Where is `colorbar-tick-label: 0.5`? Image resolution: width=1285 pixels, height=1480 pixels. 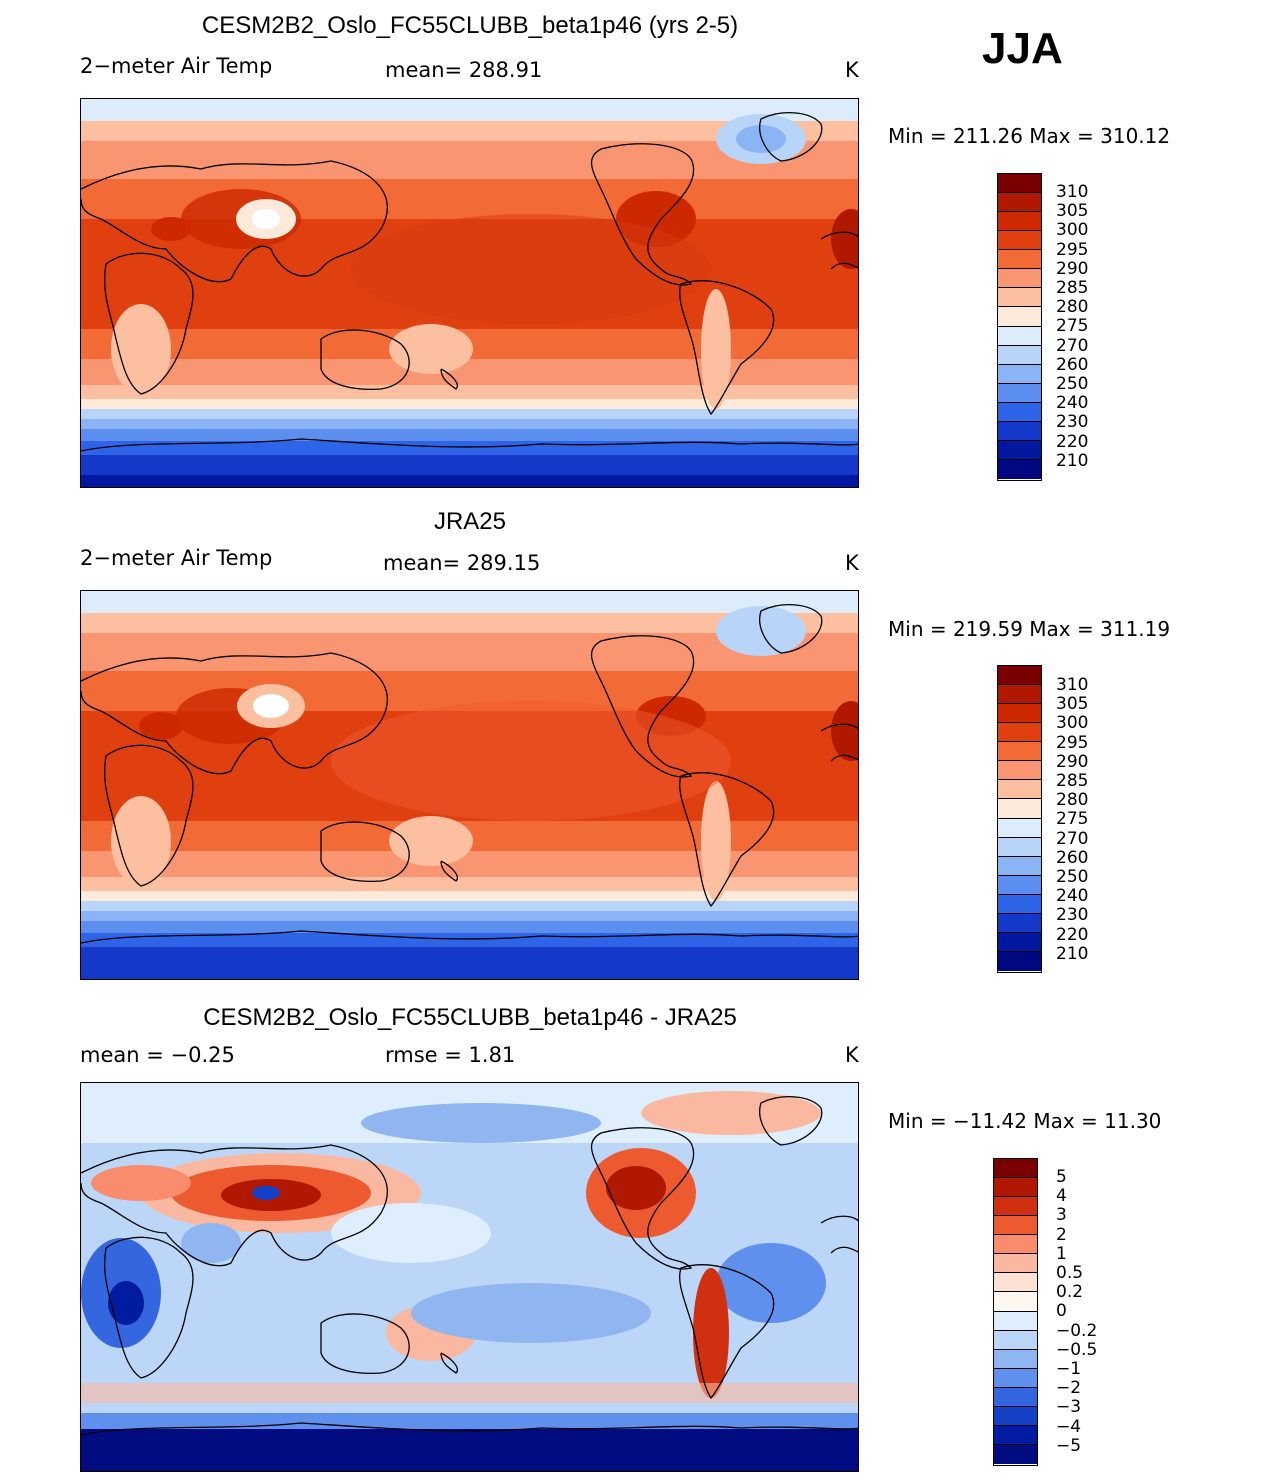
colorbar-tick-label: 0.5 is located at coordinates (1070, 1273).